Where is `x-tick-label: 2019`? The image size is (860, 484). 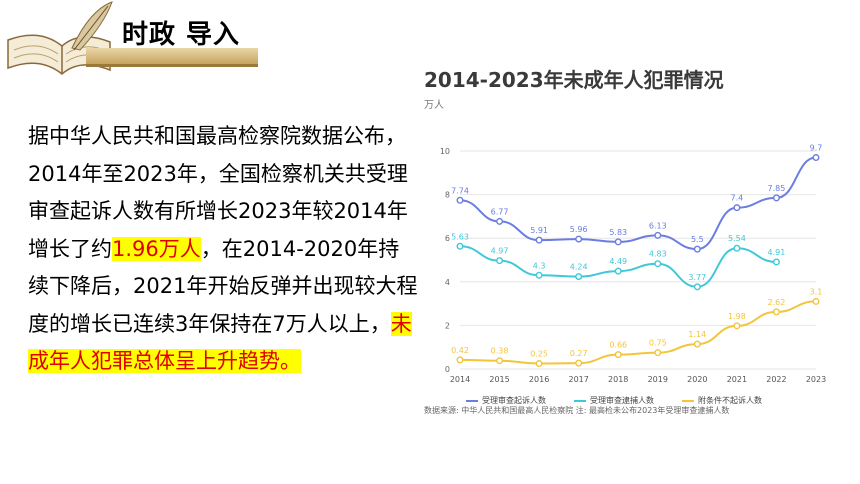
x-tick-label: 2019 is located at coordinates (658, 379).